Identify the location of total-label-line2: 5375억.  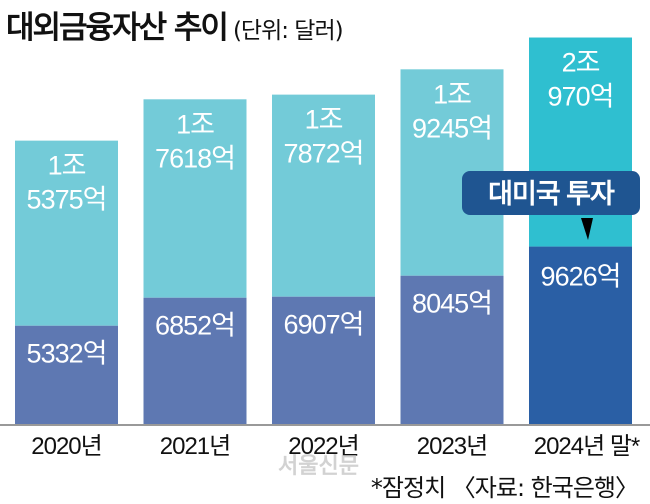
(67, 200).